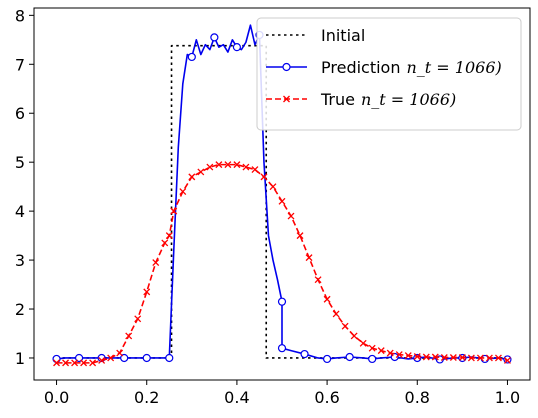 This screenshot has width=538, height=418. I want to click on legend-true-label: True n_t = 1066), so click(388, 99).